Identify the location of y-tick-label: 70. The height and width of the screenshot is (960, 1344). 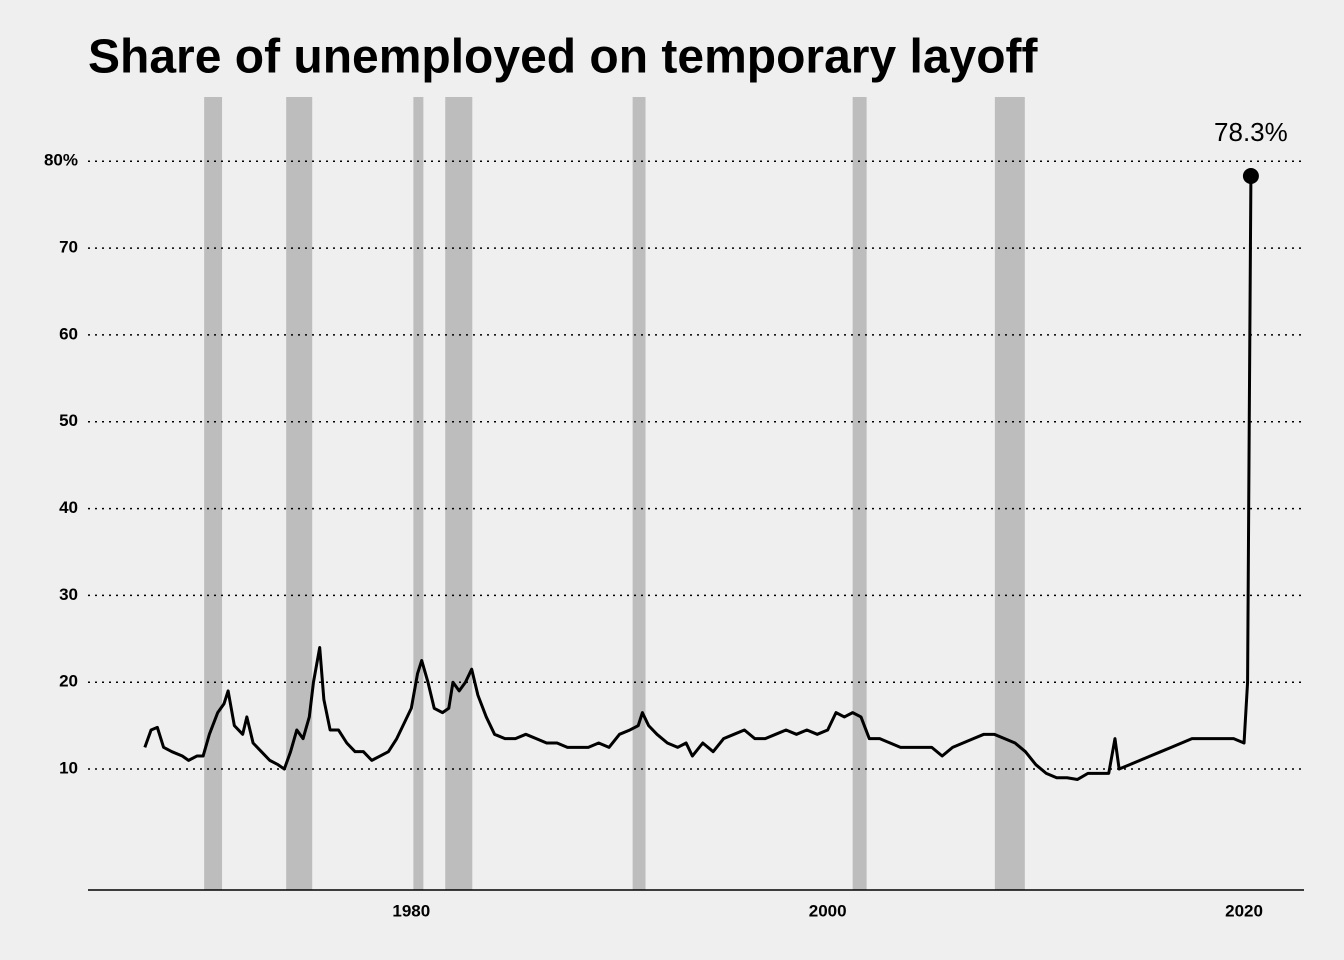
(68, 247).